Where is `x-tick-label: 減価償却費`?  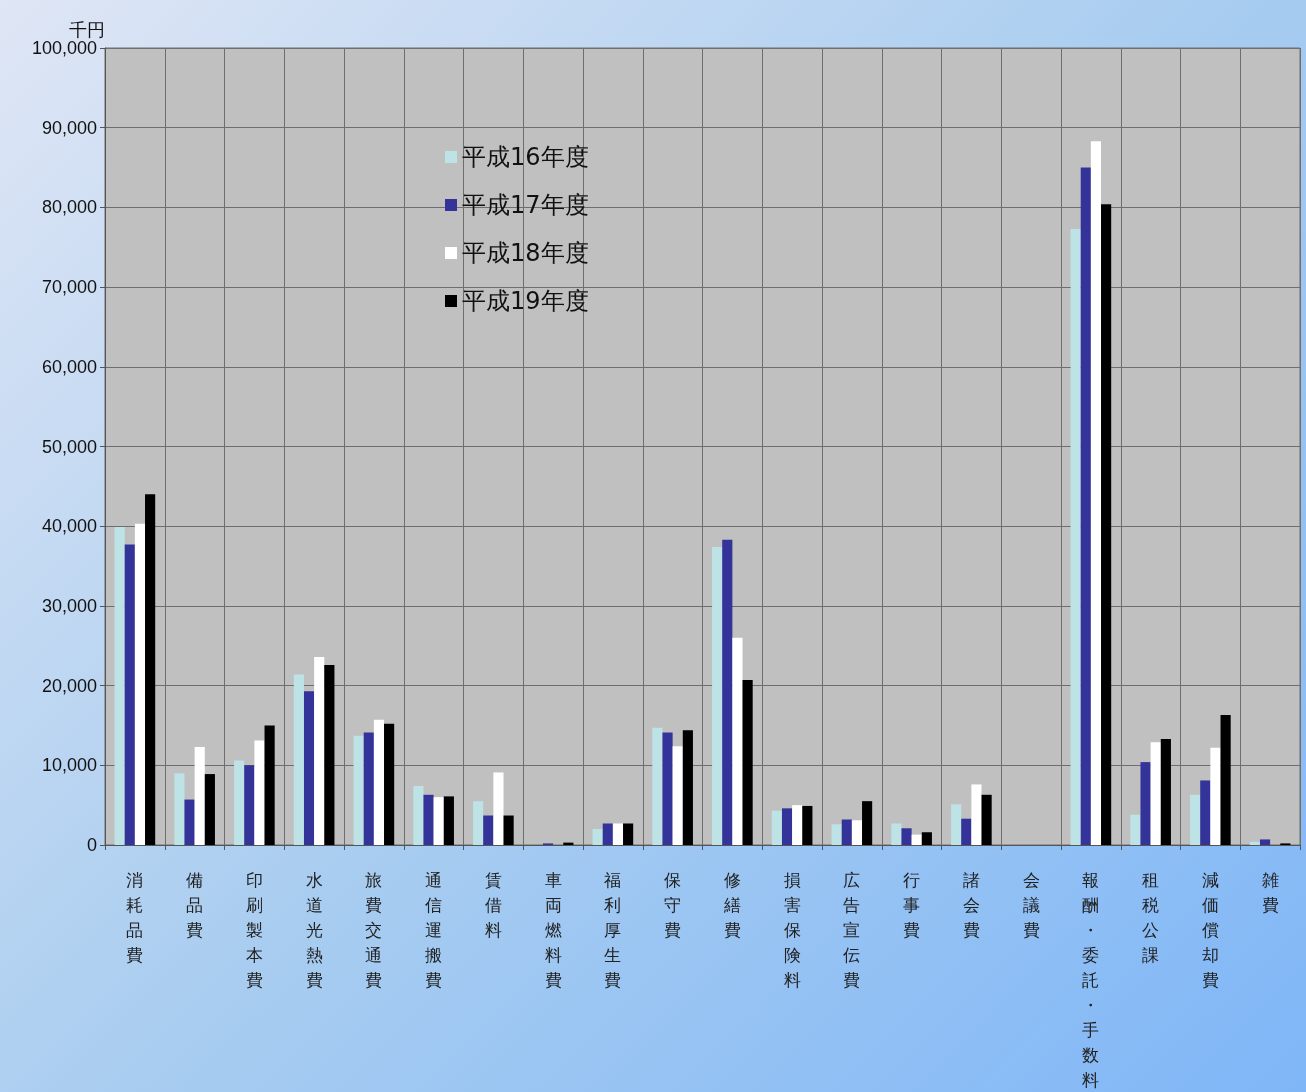
x-tick-label: 減価償却費 is located at coordinates (1210, 929).